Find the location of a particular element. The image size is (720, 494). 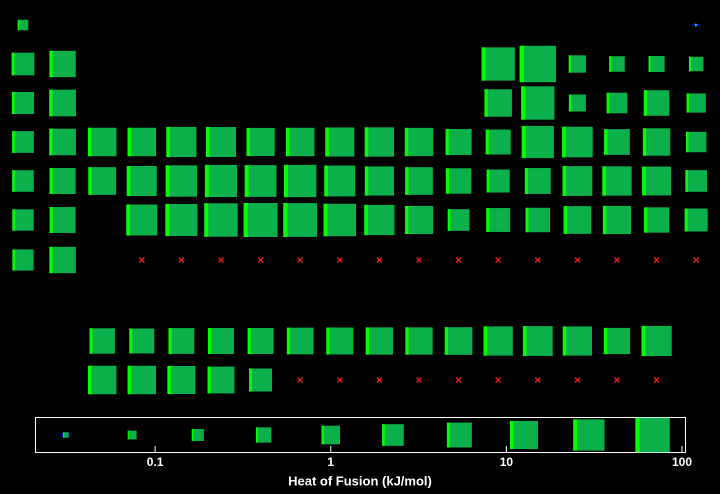

x-tick-label: 10 is located at coordinates (507, 462).